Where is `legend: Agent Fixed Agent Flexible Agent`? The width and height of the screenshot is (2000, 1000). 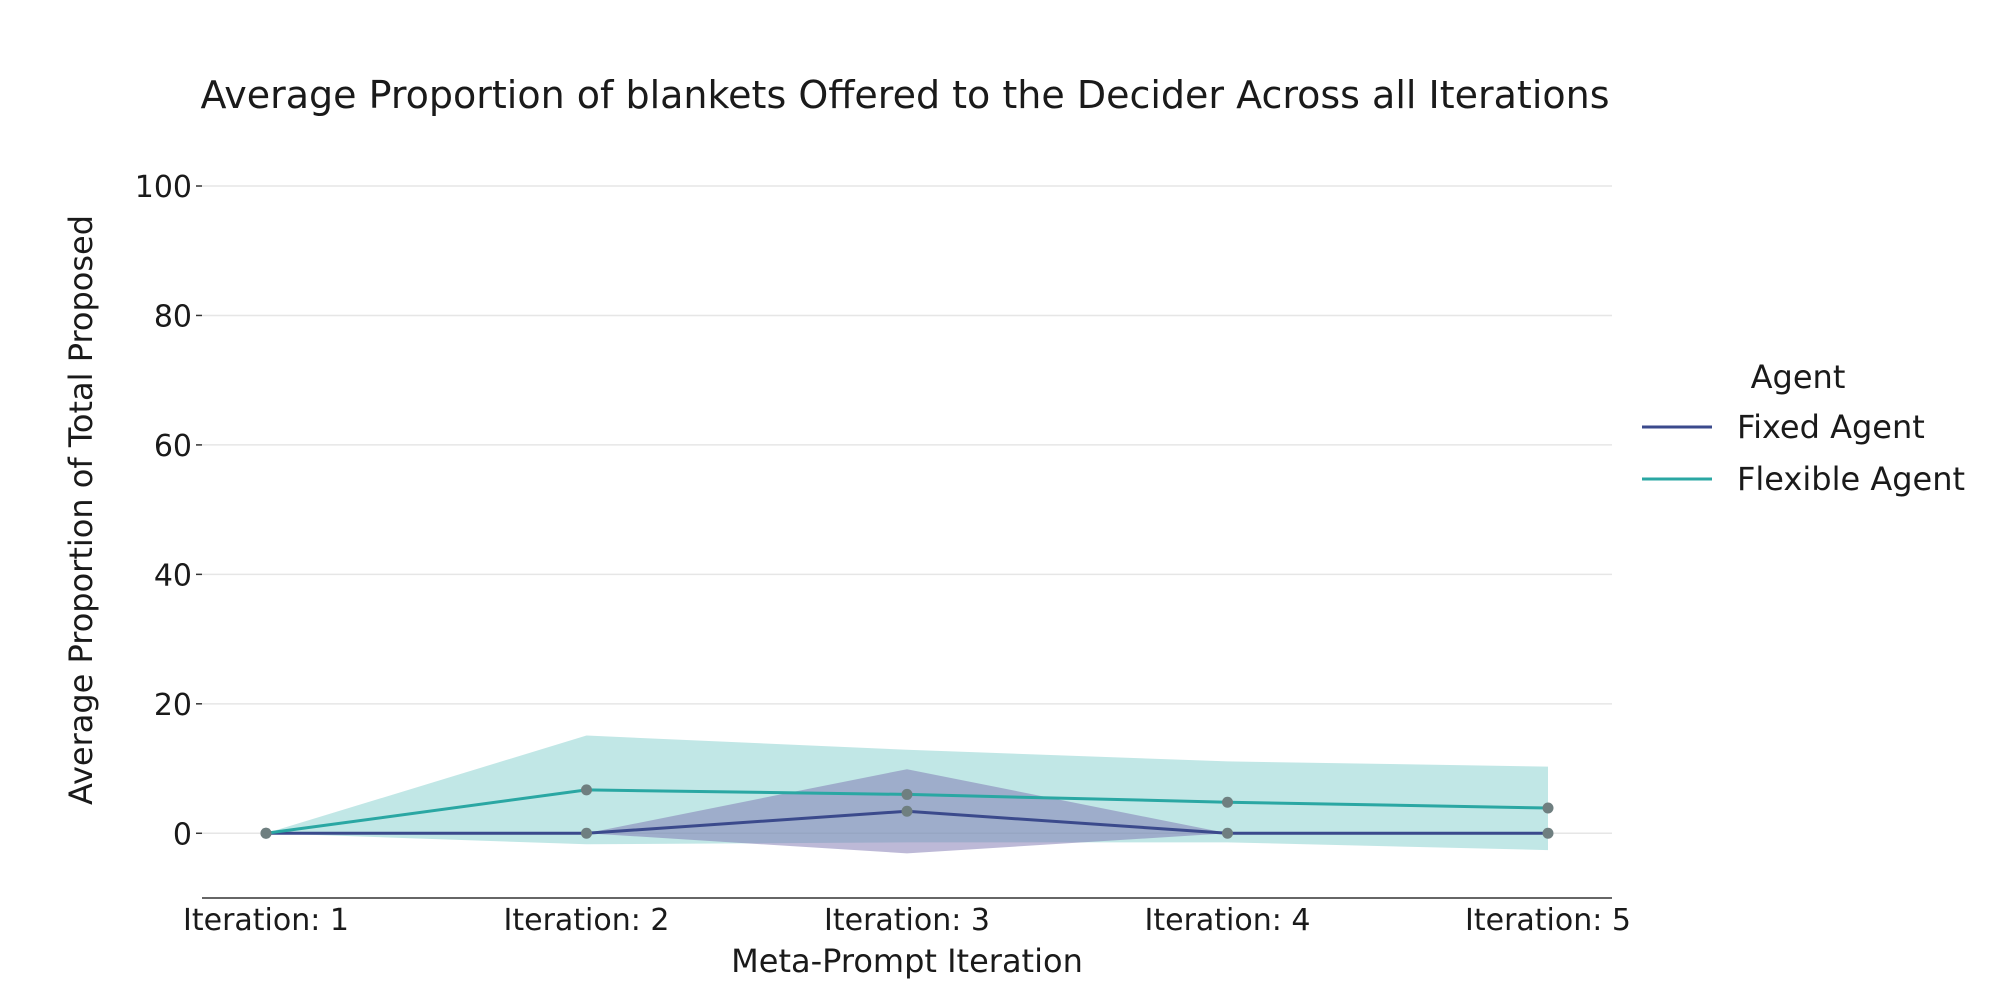 legend: Agent Fixed Agent Flexible Agent is located at coordinates (1803, 428).